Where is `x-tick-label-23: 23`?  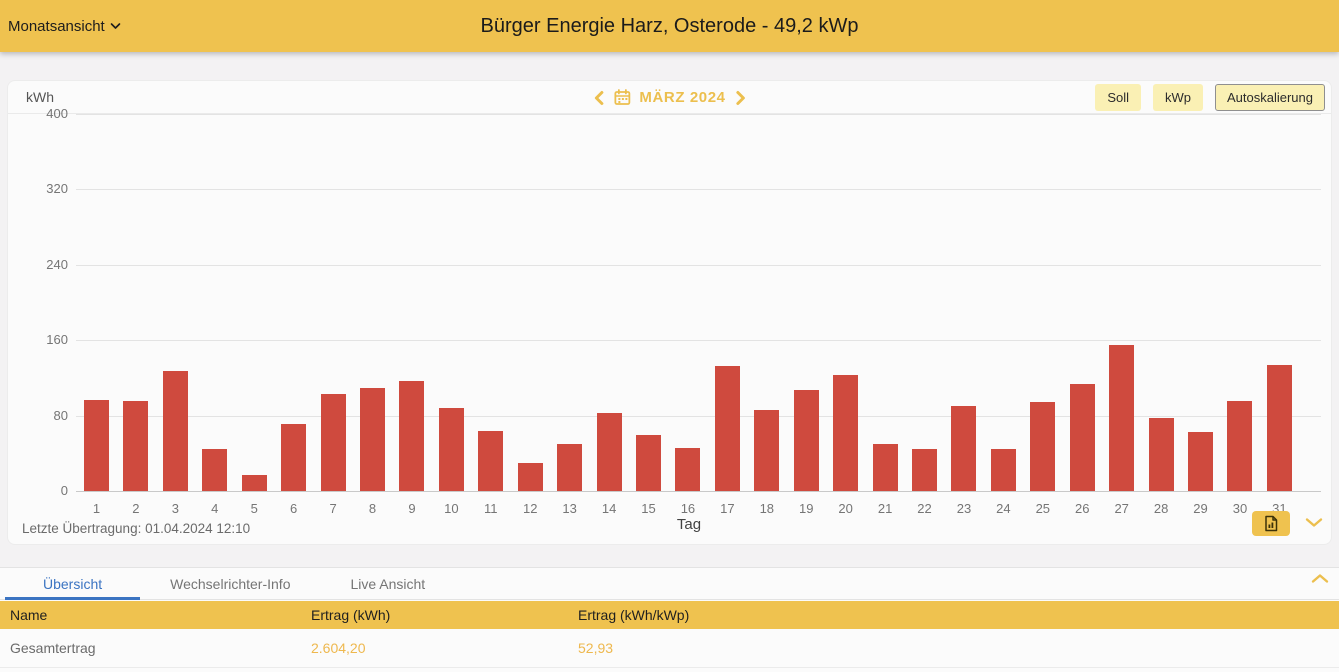
x-tick-label-23: 23 is located at coordinates (964, 508).